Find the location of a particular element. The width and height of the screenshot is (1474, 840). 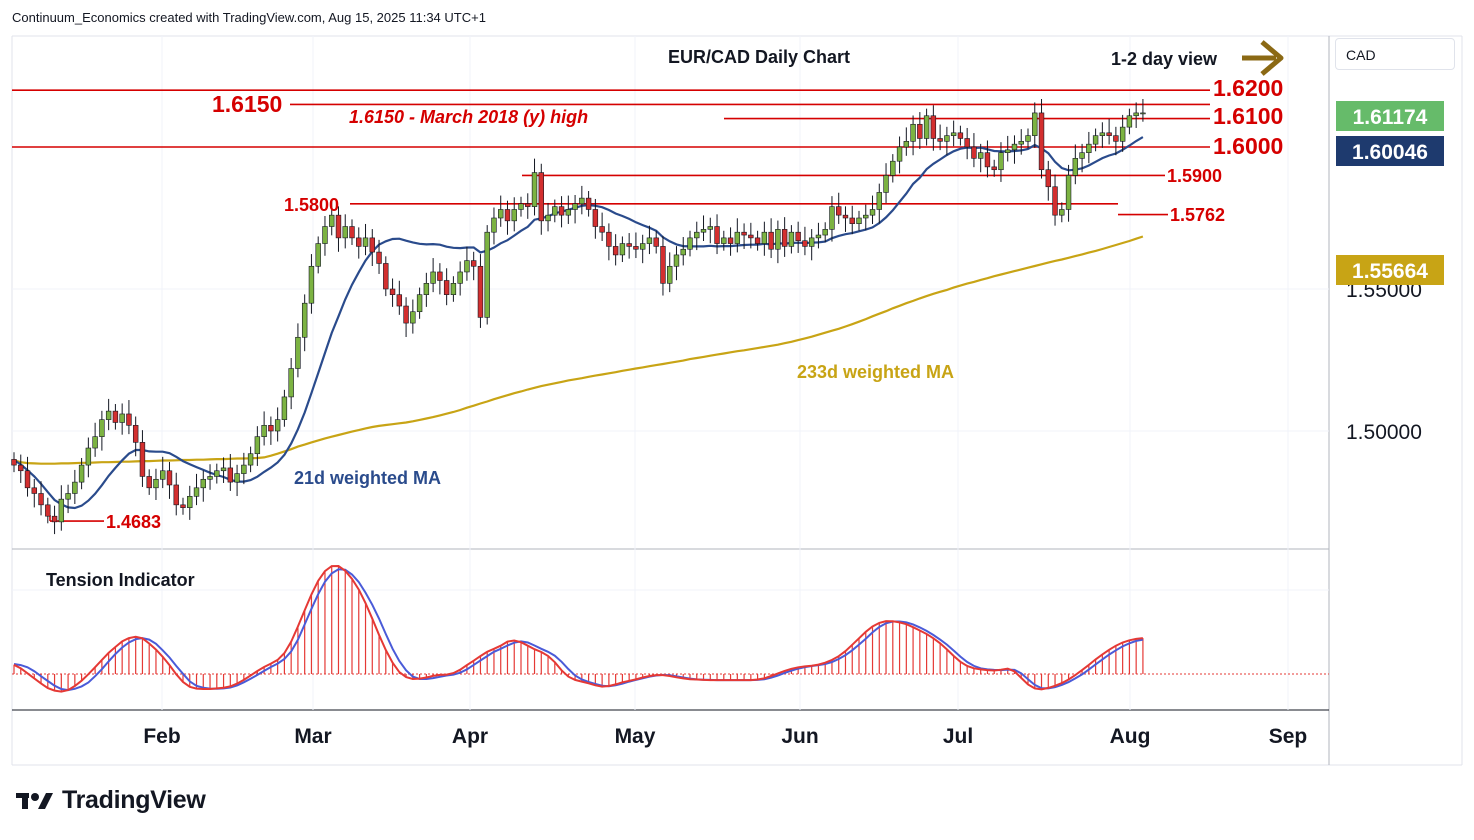

level-label-1-4683: 1.4683 is located at coordinates (133, 522).